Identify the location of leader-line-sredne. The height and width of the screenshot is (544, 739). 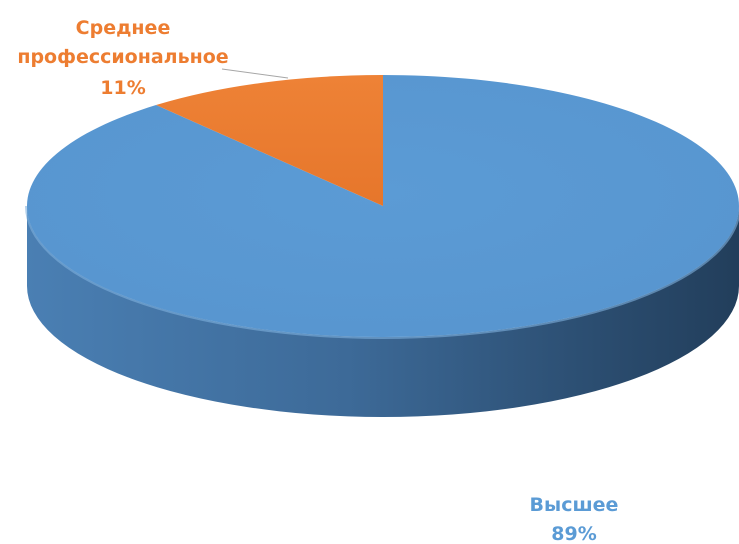
(255, 73).